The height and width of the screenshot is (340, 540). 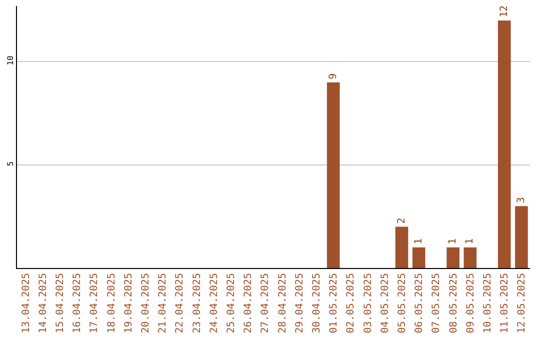 What do you see at coordinates (231, 303) in the screenshot?
I see `x-tick-label: 25.04.2025` at bounding box center [231, 303].